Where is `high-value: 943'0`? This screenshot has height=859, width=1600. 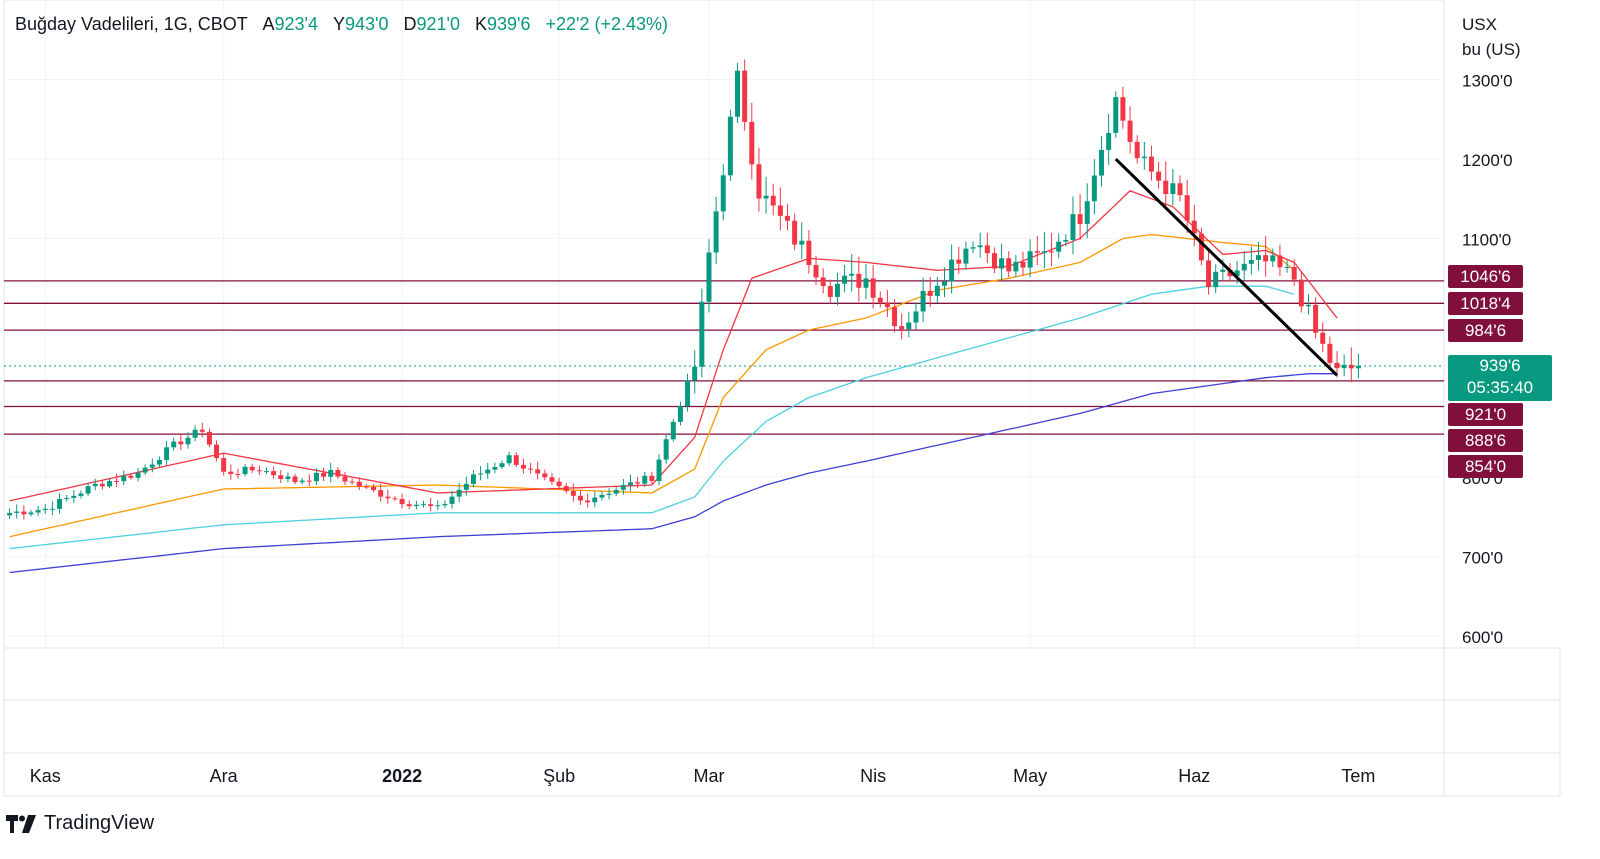
high-value: 943'0 is located at coordinates (367, 24).